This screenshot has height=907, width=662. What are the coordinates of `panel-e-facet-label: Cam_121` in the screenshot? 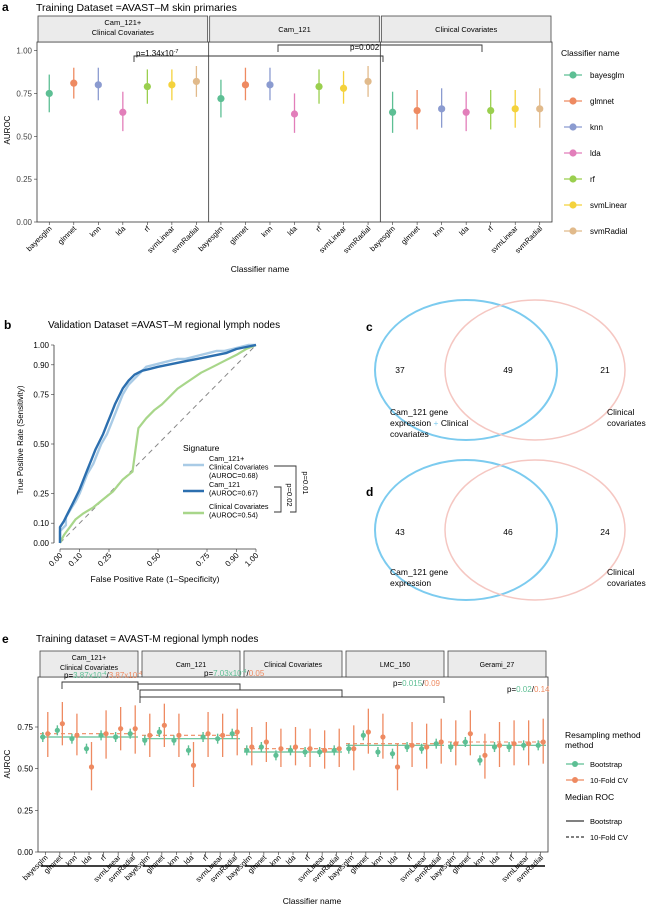 It's located at (191, 665).